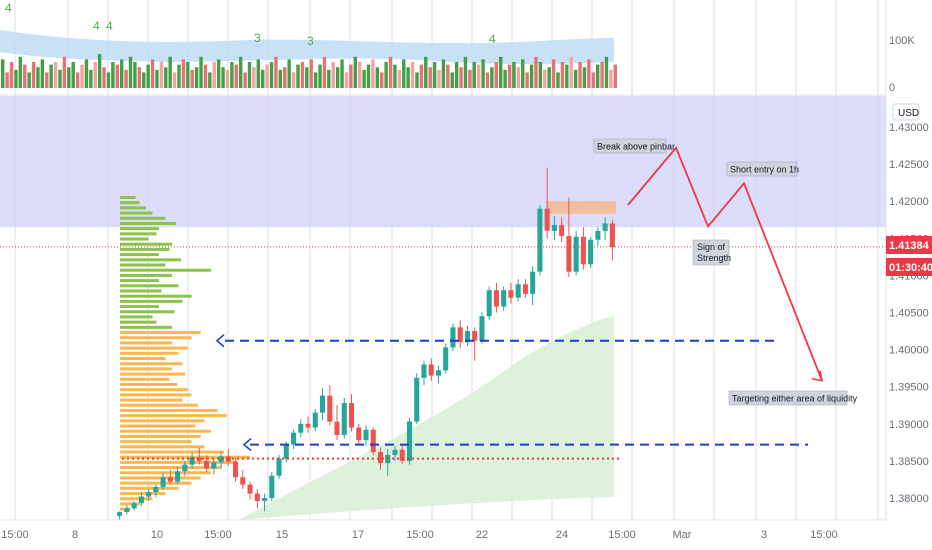 The image size is (932, 550). Describe the element at coordinates (909, 245) in the screenshot. I see `current-price-badge` at that location.